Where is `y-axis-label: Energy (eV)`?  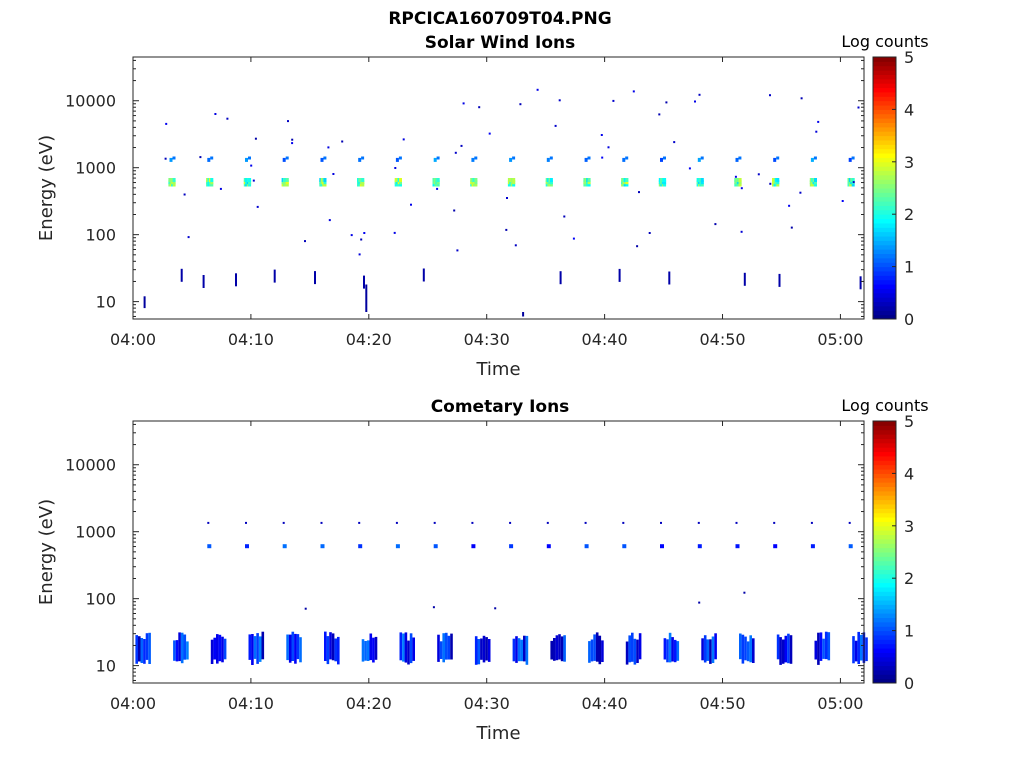
y-axis-label: Energy (eV) is located at coordinates (46, 188).